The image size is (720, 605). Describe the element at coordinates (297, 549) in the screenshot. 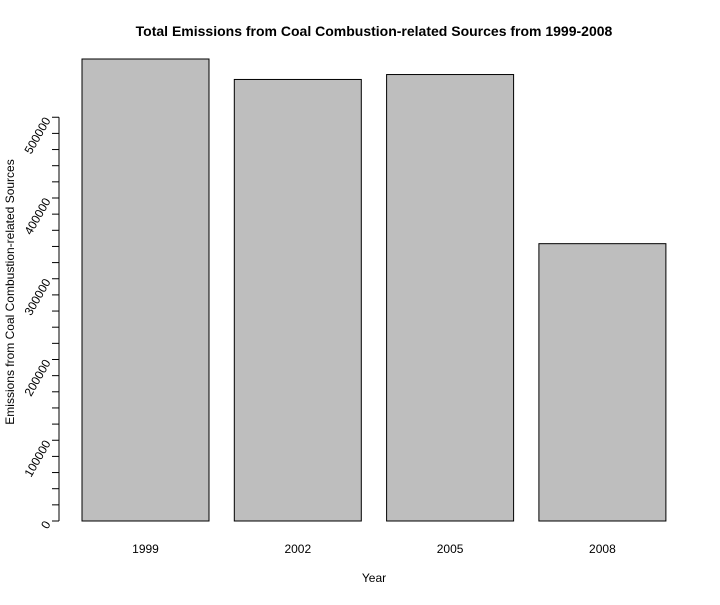

I see `x-tick-label-2002: 2002` at that location.